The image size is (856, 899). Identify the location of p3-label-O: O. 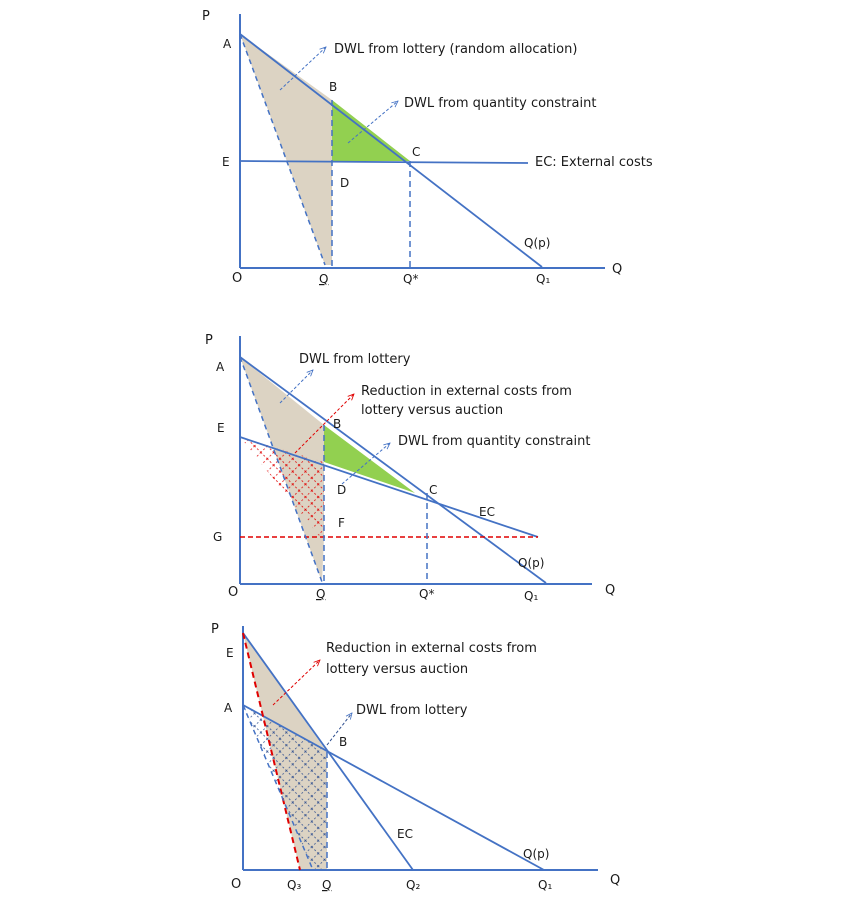
(236, 884).